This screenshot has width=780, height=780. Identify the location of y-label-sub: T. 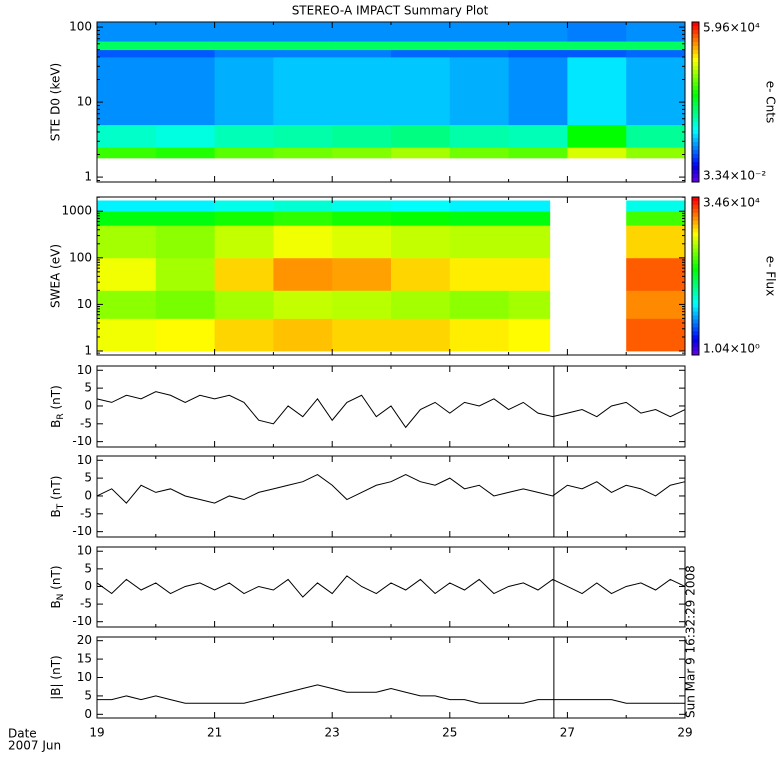
(61, 506).